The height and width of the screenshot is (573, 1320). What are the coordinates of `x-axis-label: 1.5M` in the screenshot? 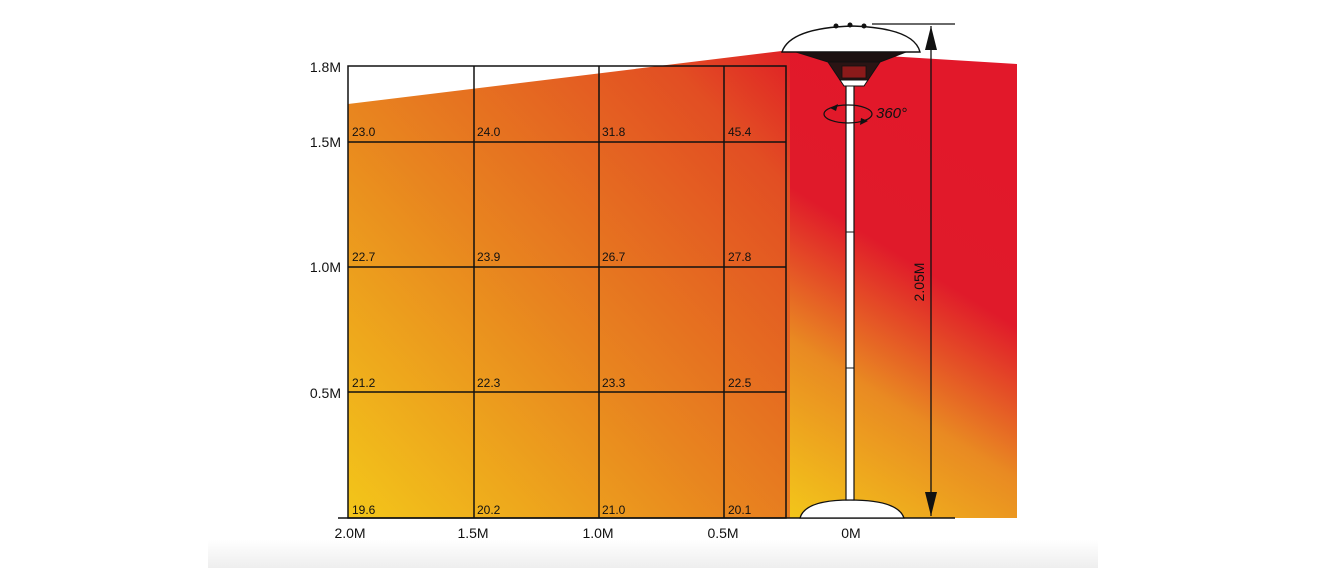 It's located at (472, 533).